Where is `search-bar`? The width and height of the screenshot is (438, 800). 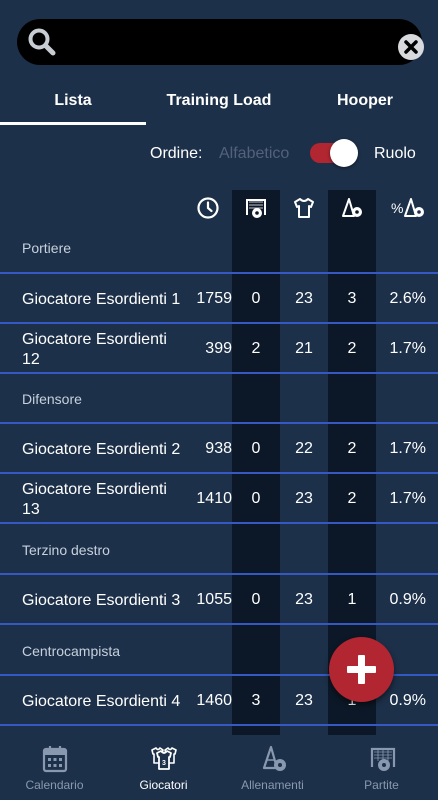 search-bar is located at coordinates (221, 42).